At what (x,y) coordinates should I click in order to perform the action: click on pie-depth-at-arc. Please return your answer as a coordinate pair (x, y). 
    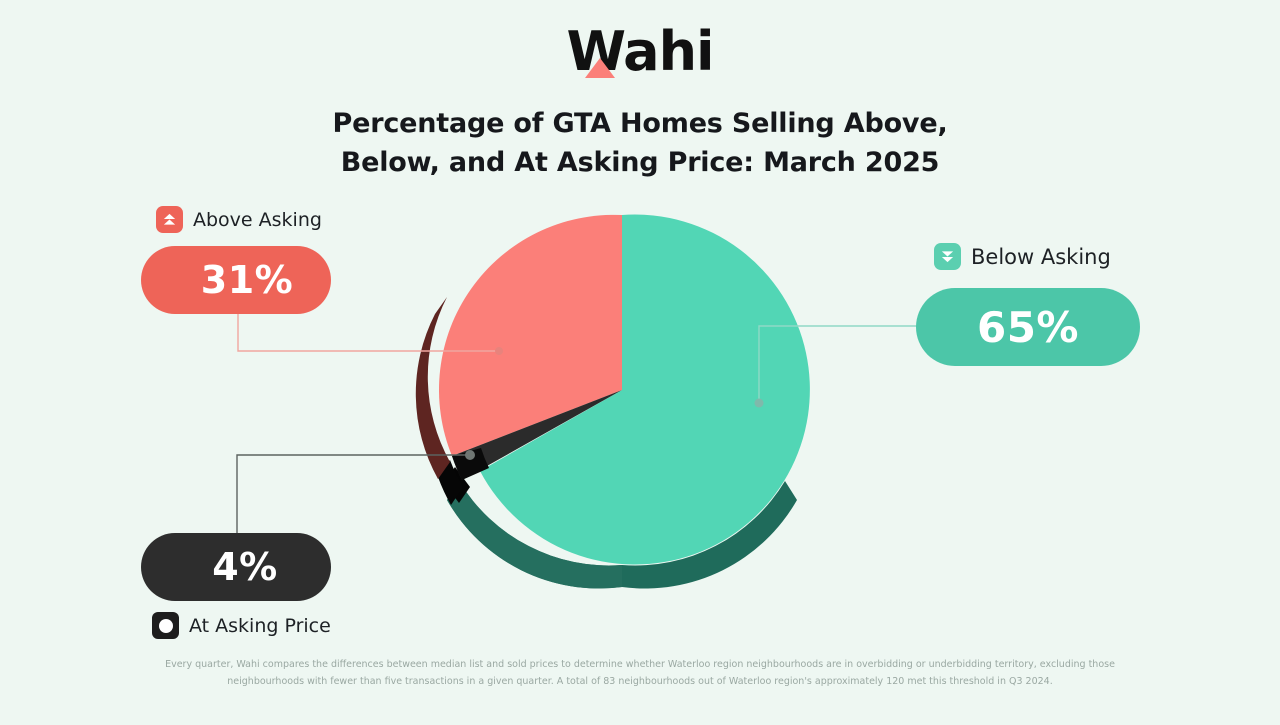
    Looking at the image, I should click on (450, 482).